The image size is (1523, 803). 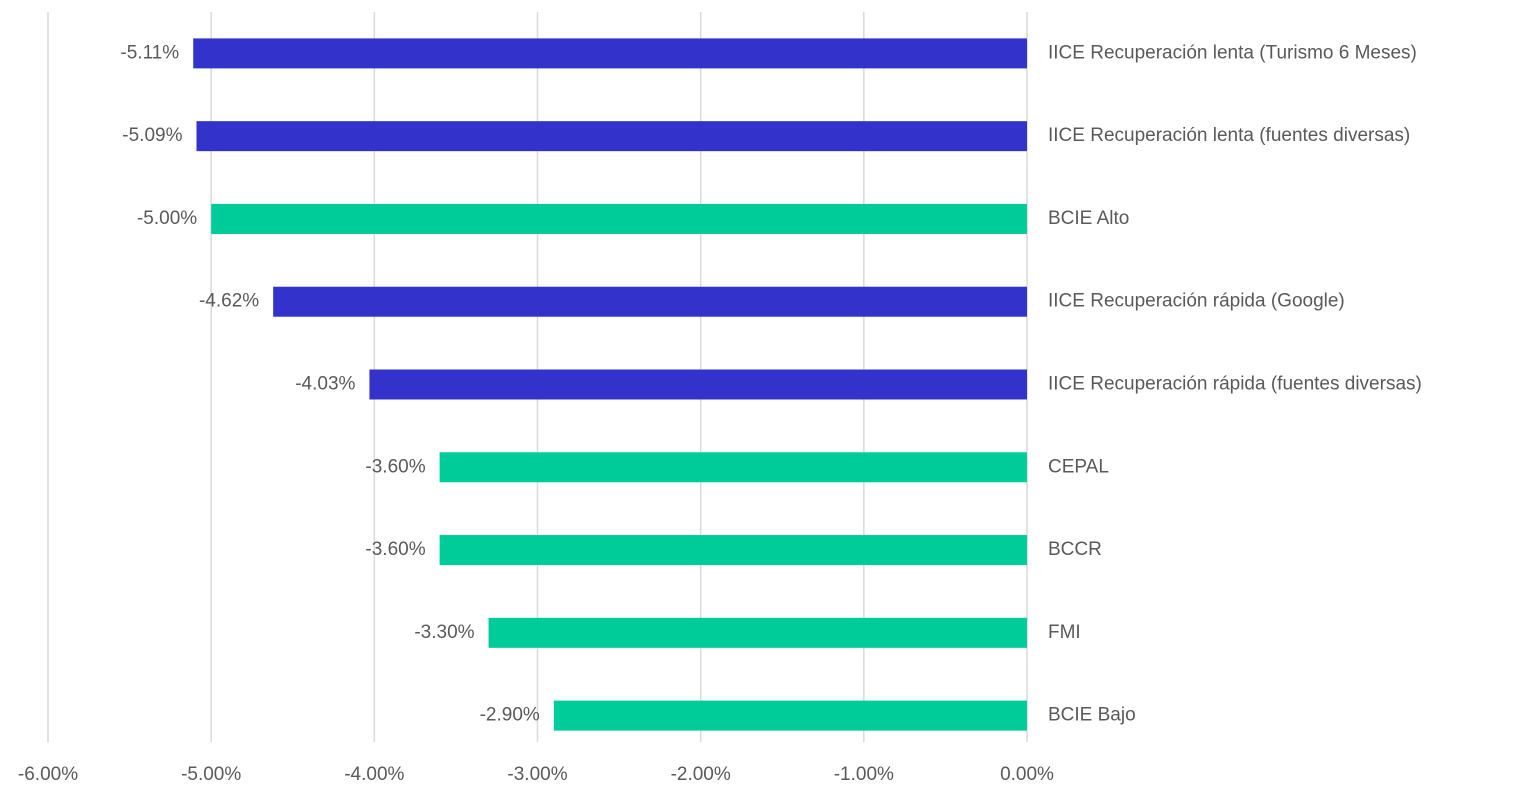 I want to click on category-label: BCCR, so click(x=1075, y=549).